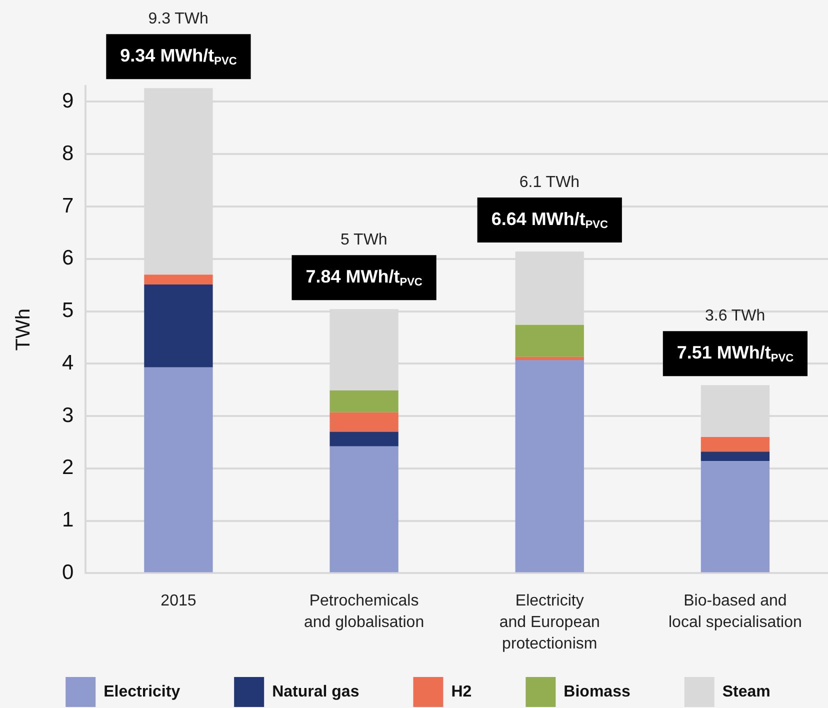 The width and height of the screenshot is (828, 708). I want to click on x-tick-label: Electricity and European protectionism, so click(549, 622).